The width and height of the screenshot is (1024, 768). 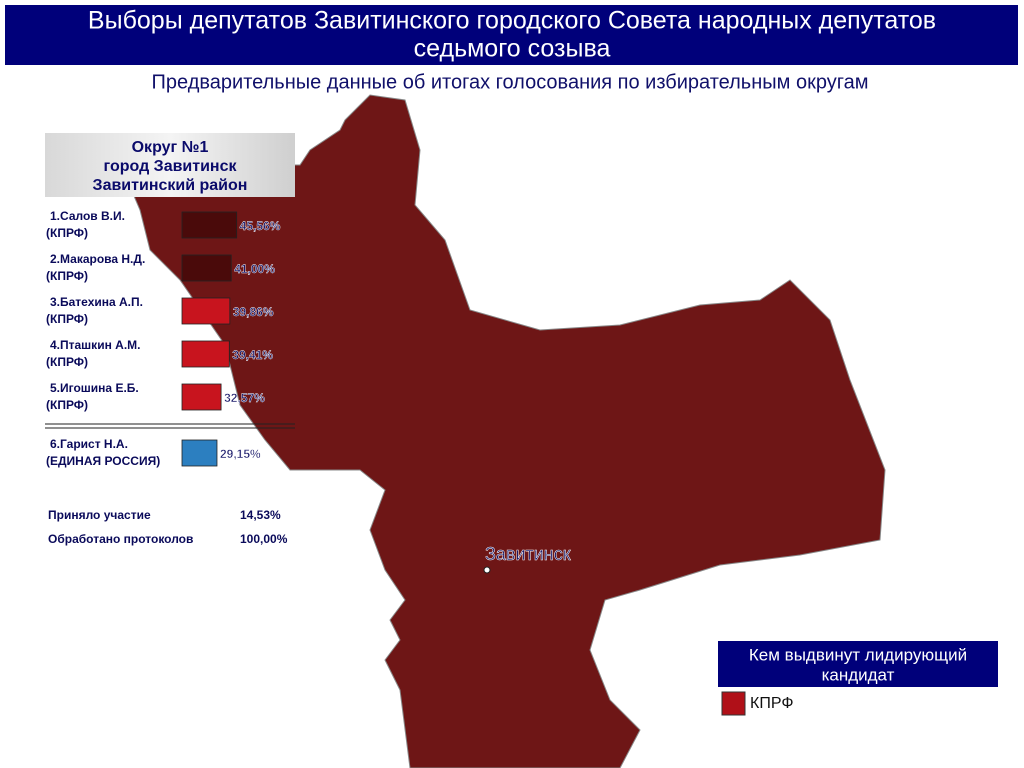 I want to click on stat-label: Приняло участие, so click(x=99, y=515).